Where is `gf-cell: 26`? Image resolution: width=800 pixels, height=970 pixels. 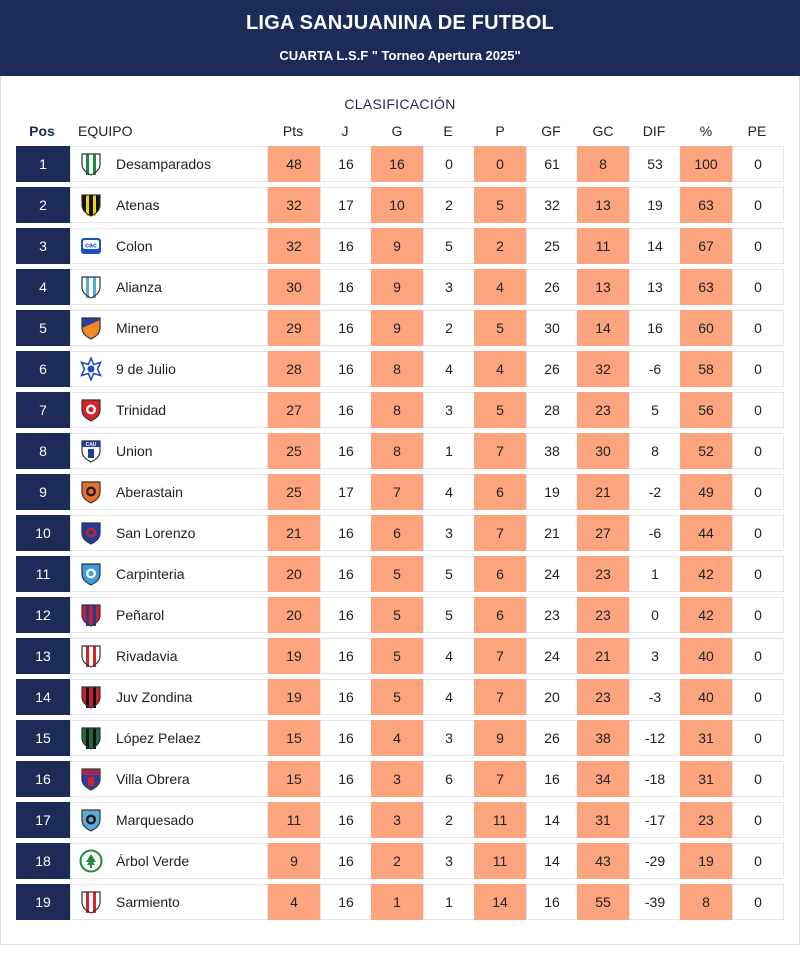
gf-cell: 26 is located at coordinates (552, 287).